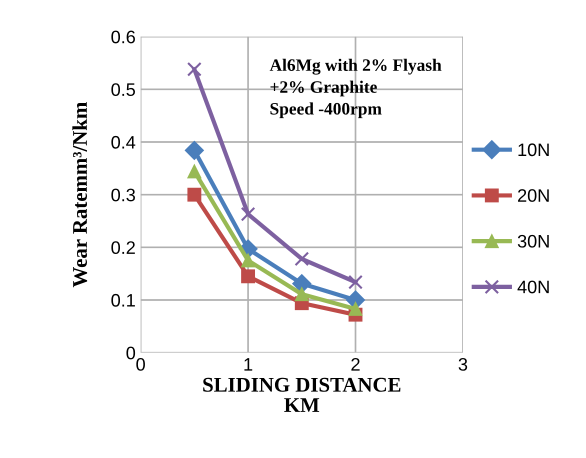 The width and height of the screenshot is (586, 458). I want to click on x-tick-label: 3, so click(463, 364).